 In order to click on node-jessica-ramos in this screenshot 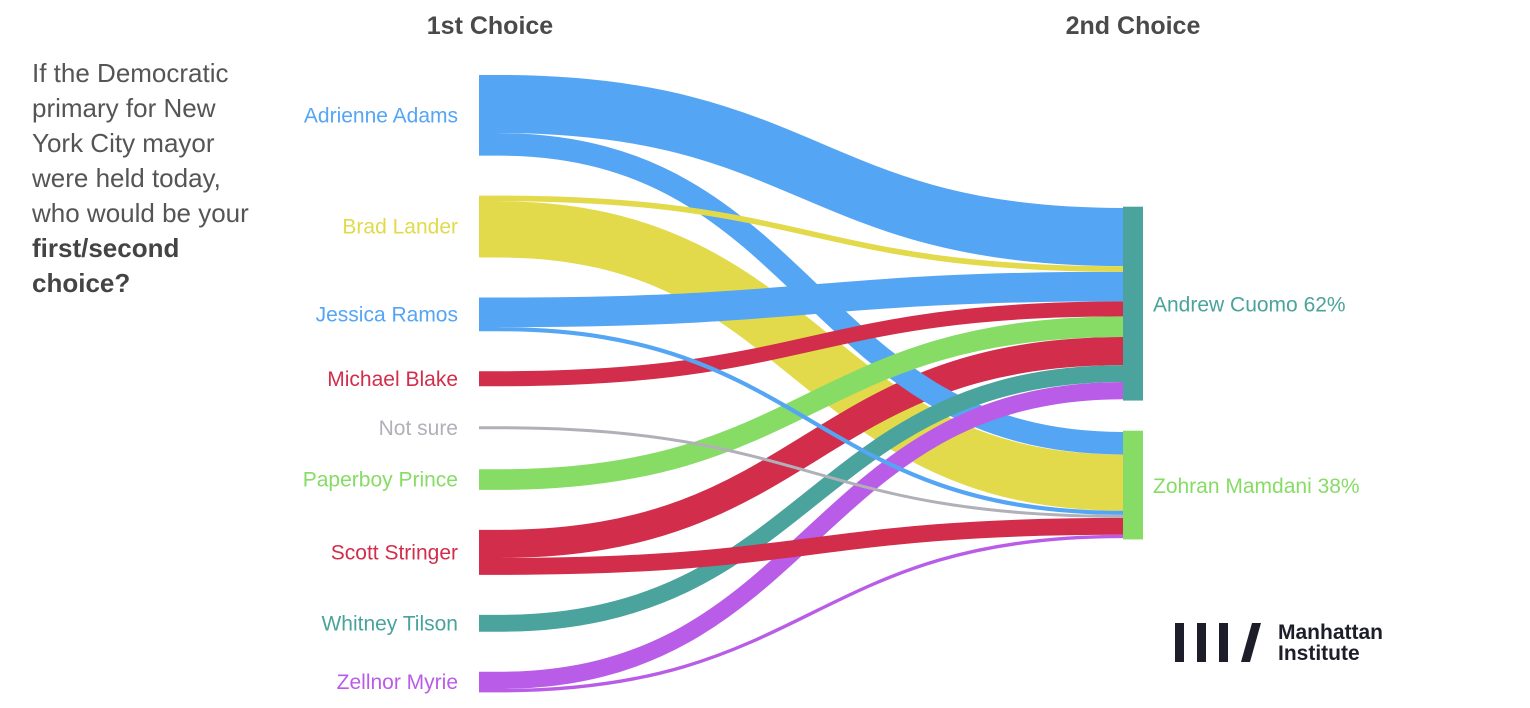, I will do `click(489, 314)`.